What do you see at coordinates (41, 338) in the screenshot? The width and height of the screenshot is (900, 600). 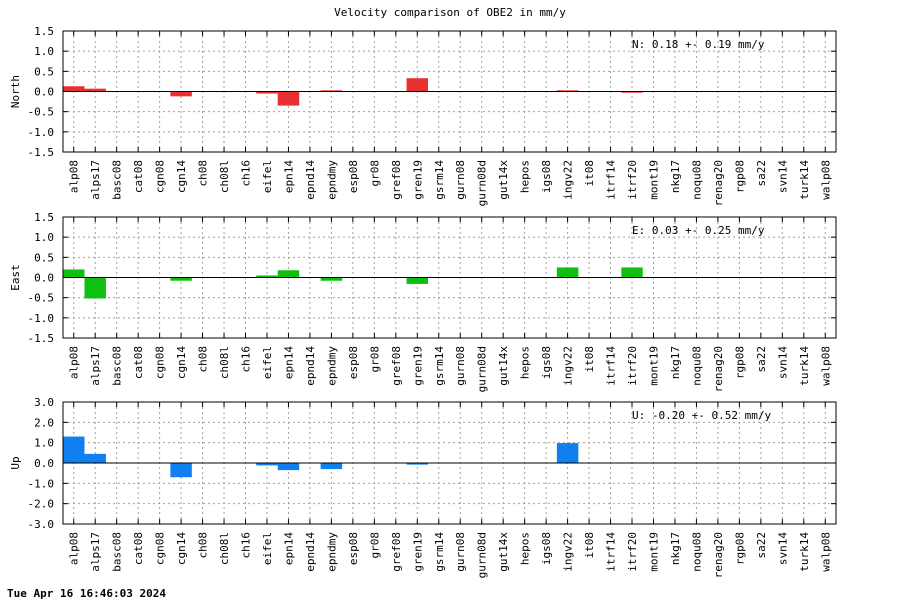 I see `east-ytick-label: -1.5` at bounding box center [41, 338].